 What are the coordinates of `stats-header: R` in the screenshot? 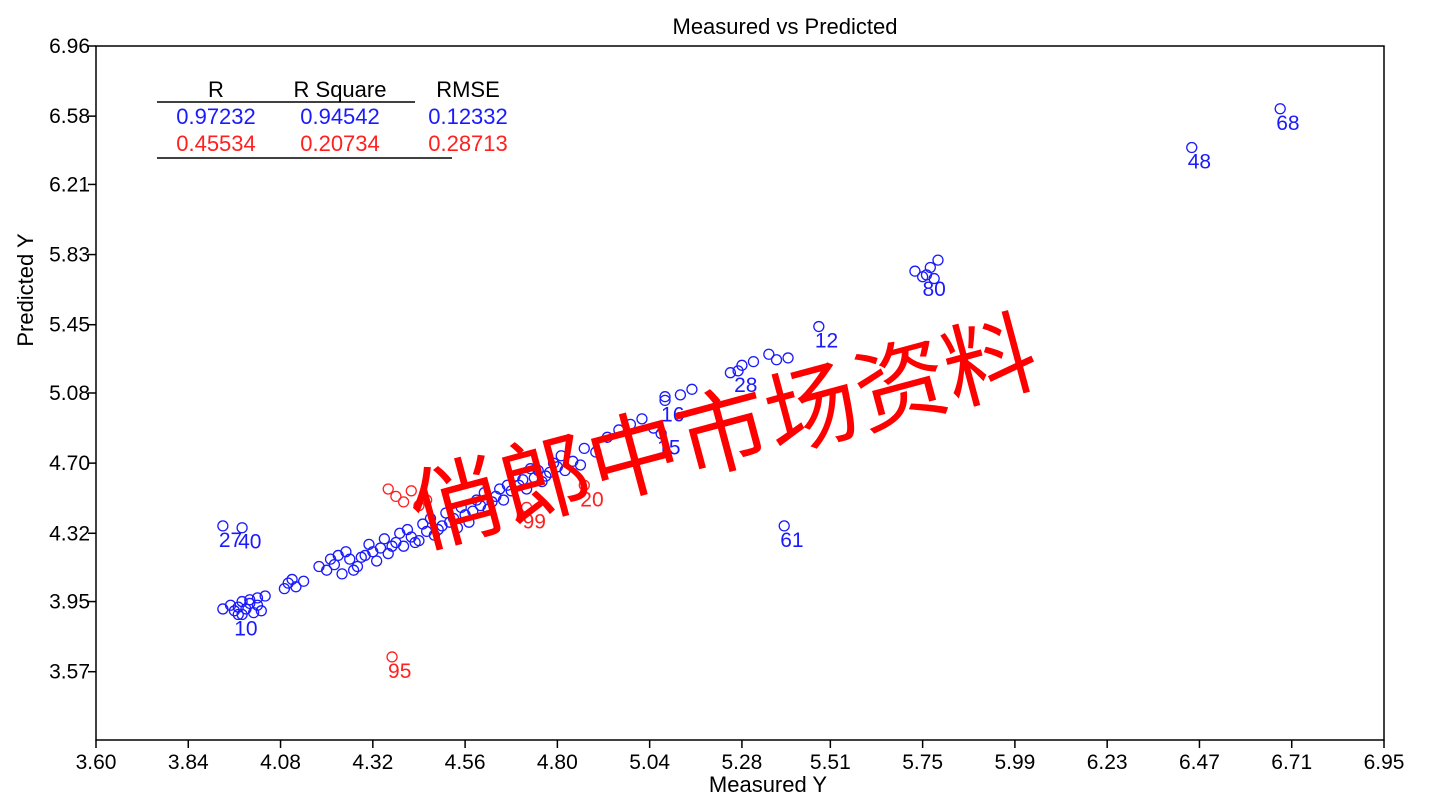 It's located at (216, 89).